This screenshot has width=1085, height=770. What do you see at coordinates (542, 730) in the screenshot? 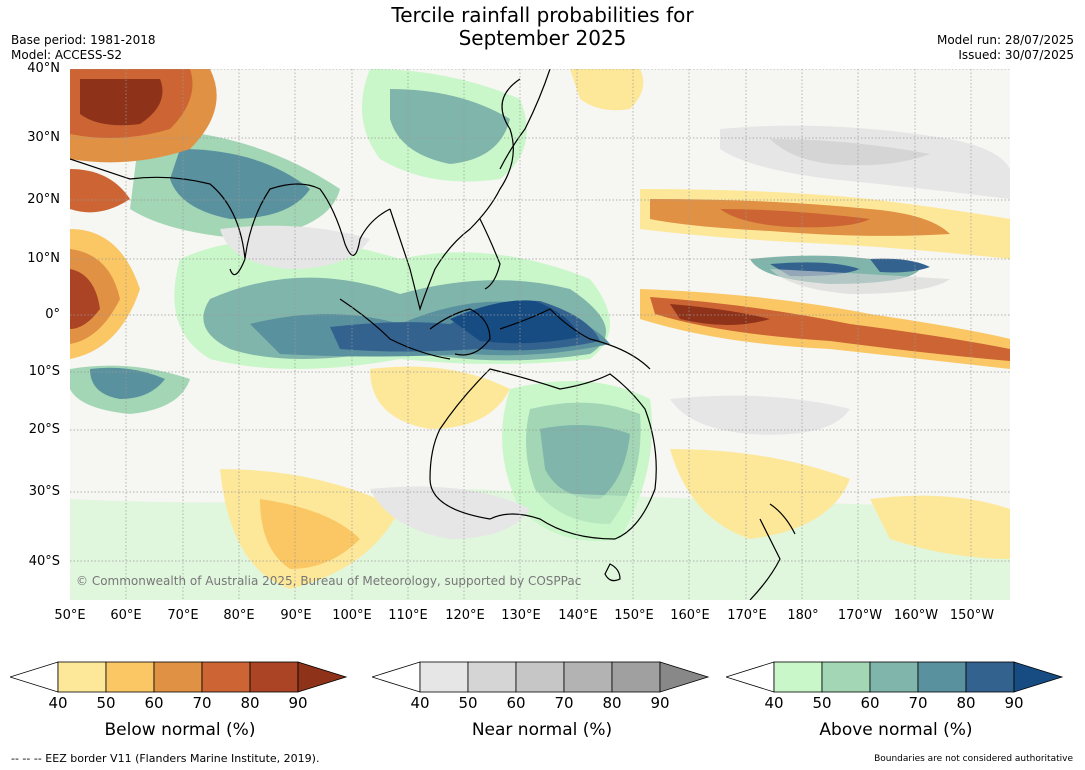
I see `near-normal-label: Near normal (%)` at bounding box center [542, 730].